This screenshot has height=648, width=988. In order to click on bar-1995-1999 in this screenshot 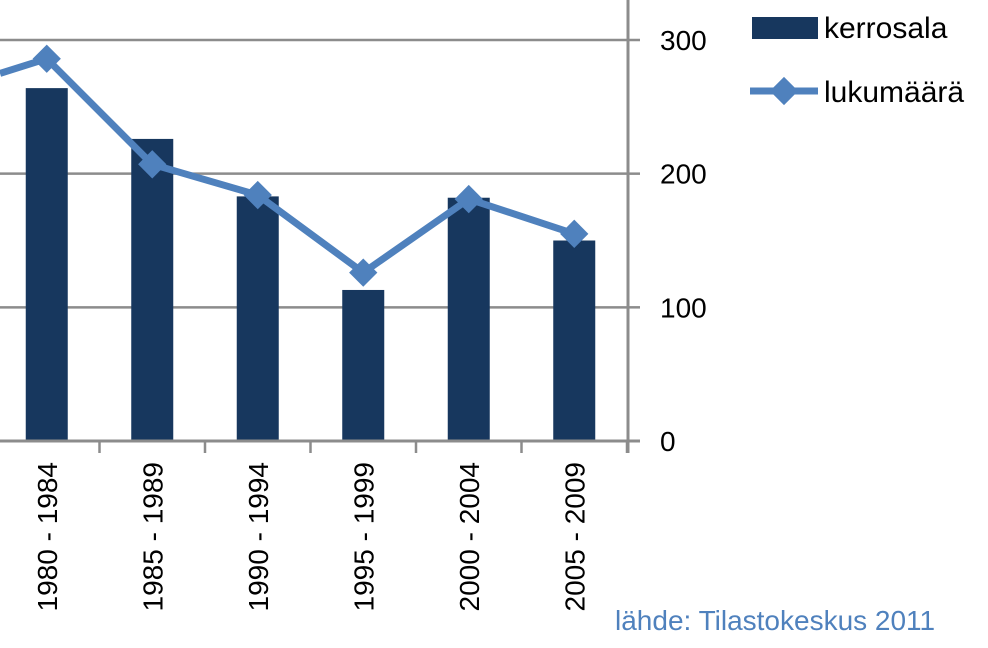, I will do `click(363, 365)`.